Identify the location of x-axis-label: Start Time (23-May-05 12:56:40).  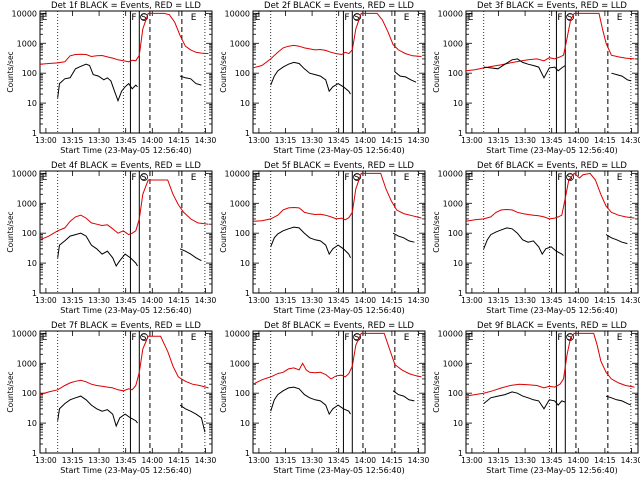
(338, 310).